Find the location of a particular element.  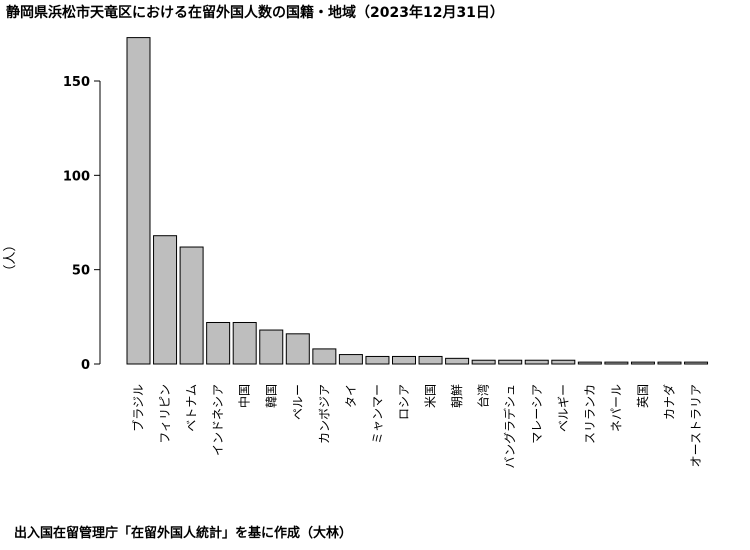

chart-title: 静岡県浜松市天竜区における在留外国人数の国籍・地域（2023年12月31日） is located at coordinates (255, 13).